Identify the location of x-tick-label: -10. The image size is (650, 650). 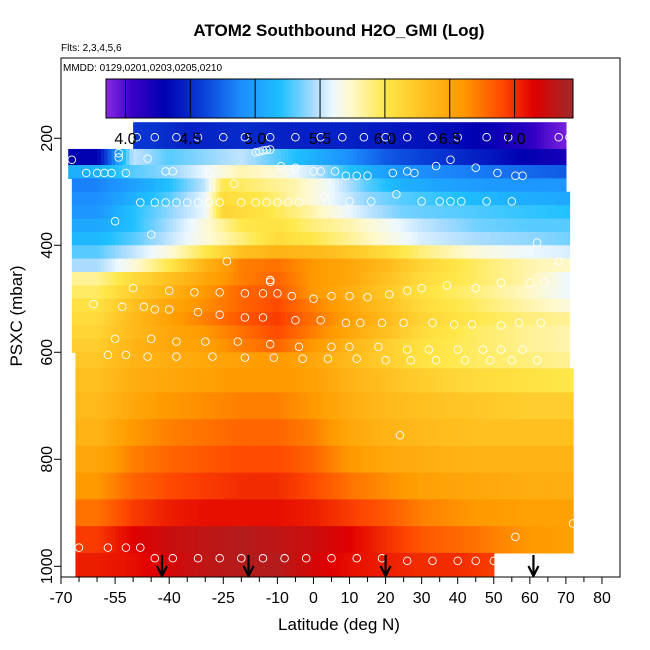
(277, 598).